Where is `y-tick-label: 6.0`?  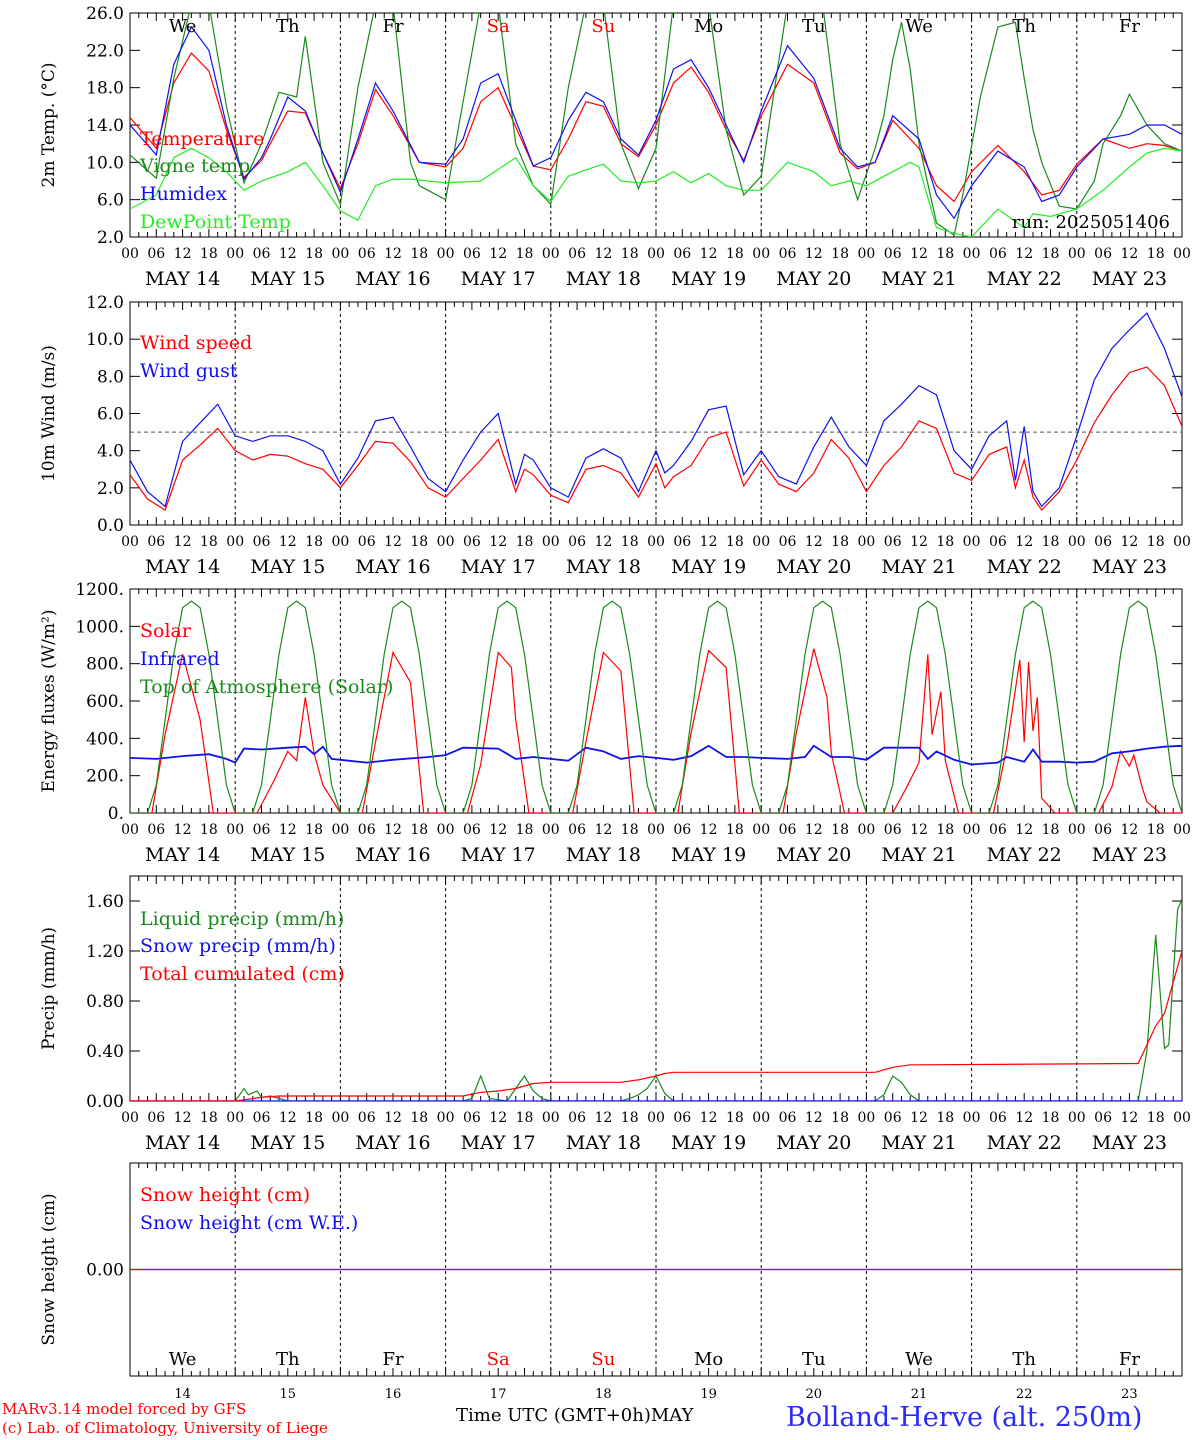
y-tick-label: 6.0 is located at coordinates (110, 201).